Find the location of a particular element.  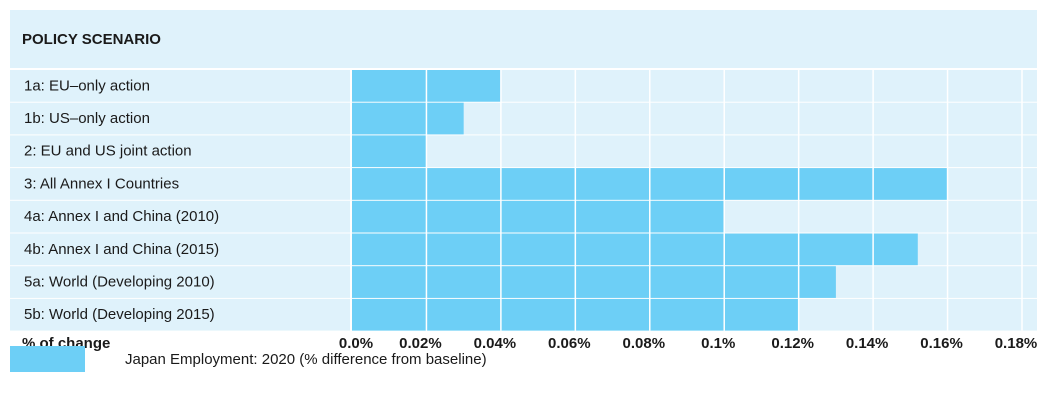

y-tick-label: 5a: World (Developing 2010) is located at coordinates (119, 282).